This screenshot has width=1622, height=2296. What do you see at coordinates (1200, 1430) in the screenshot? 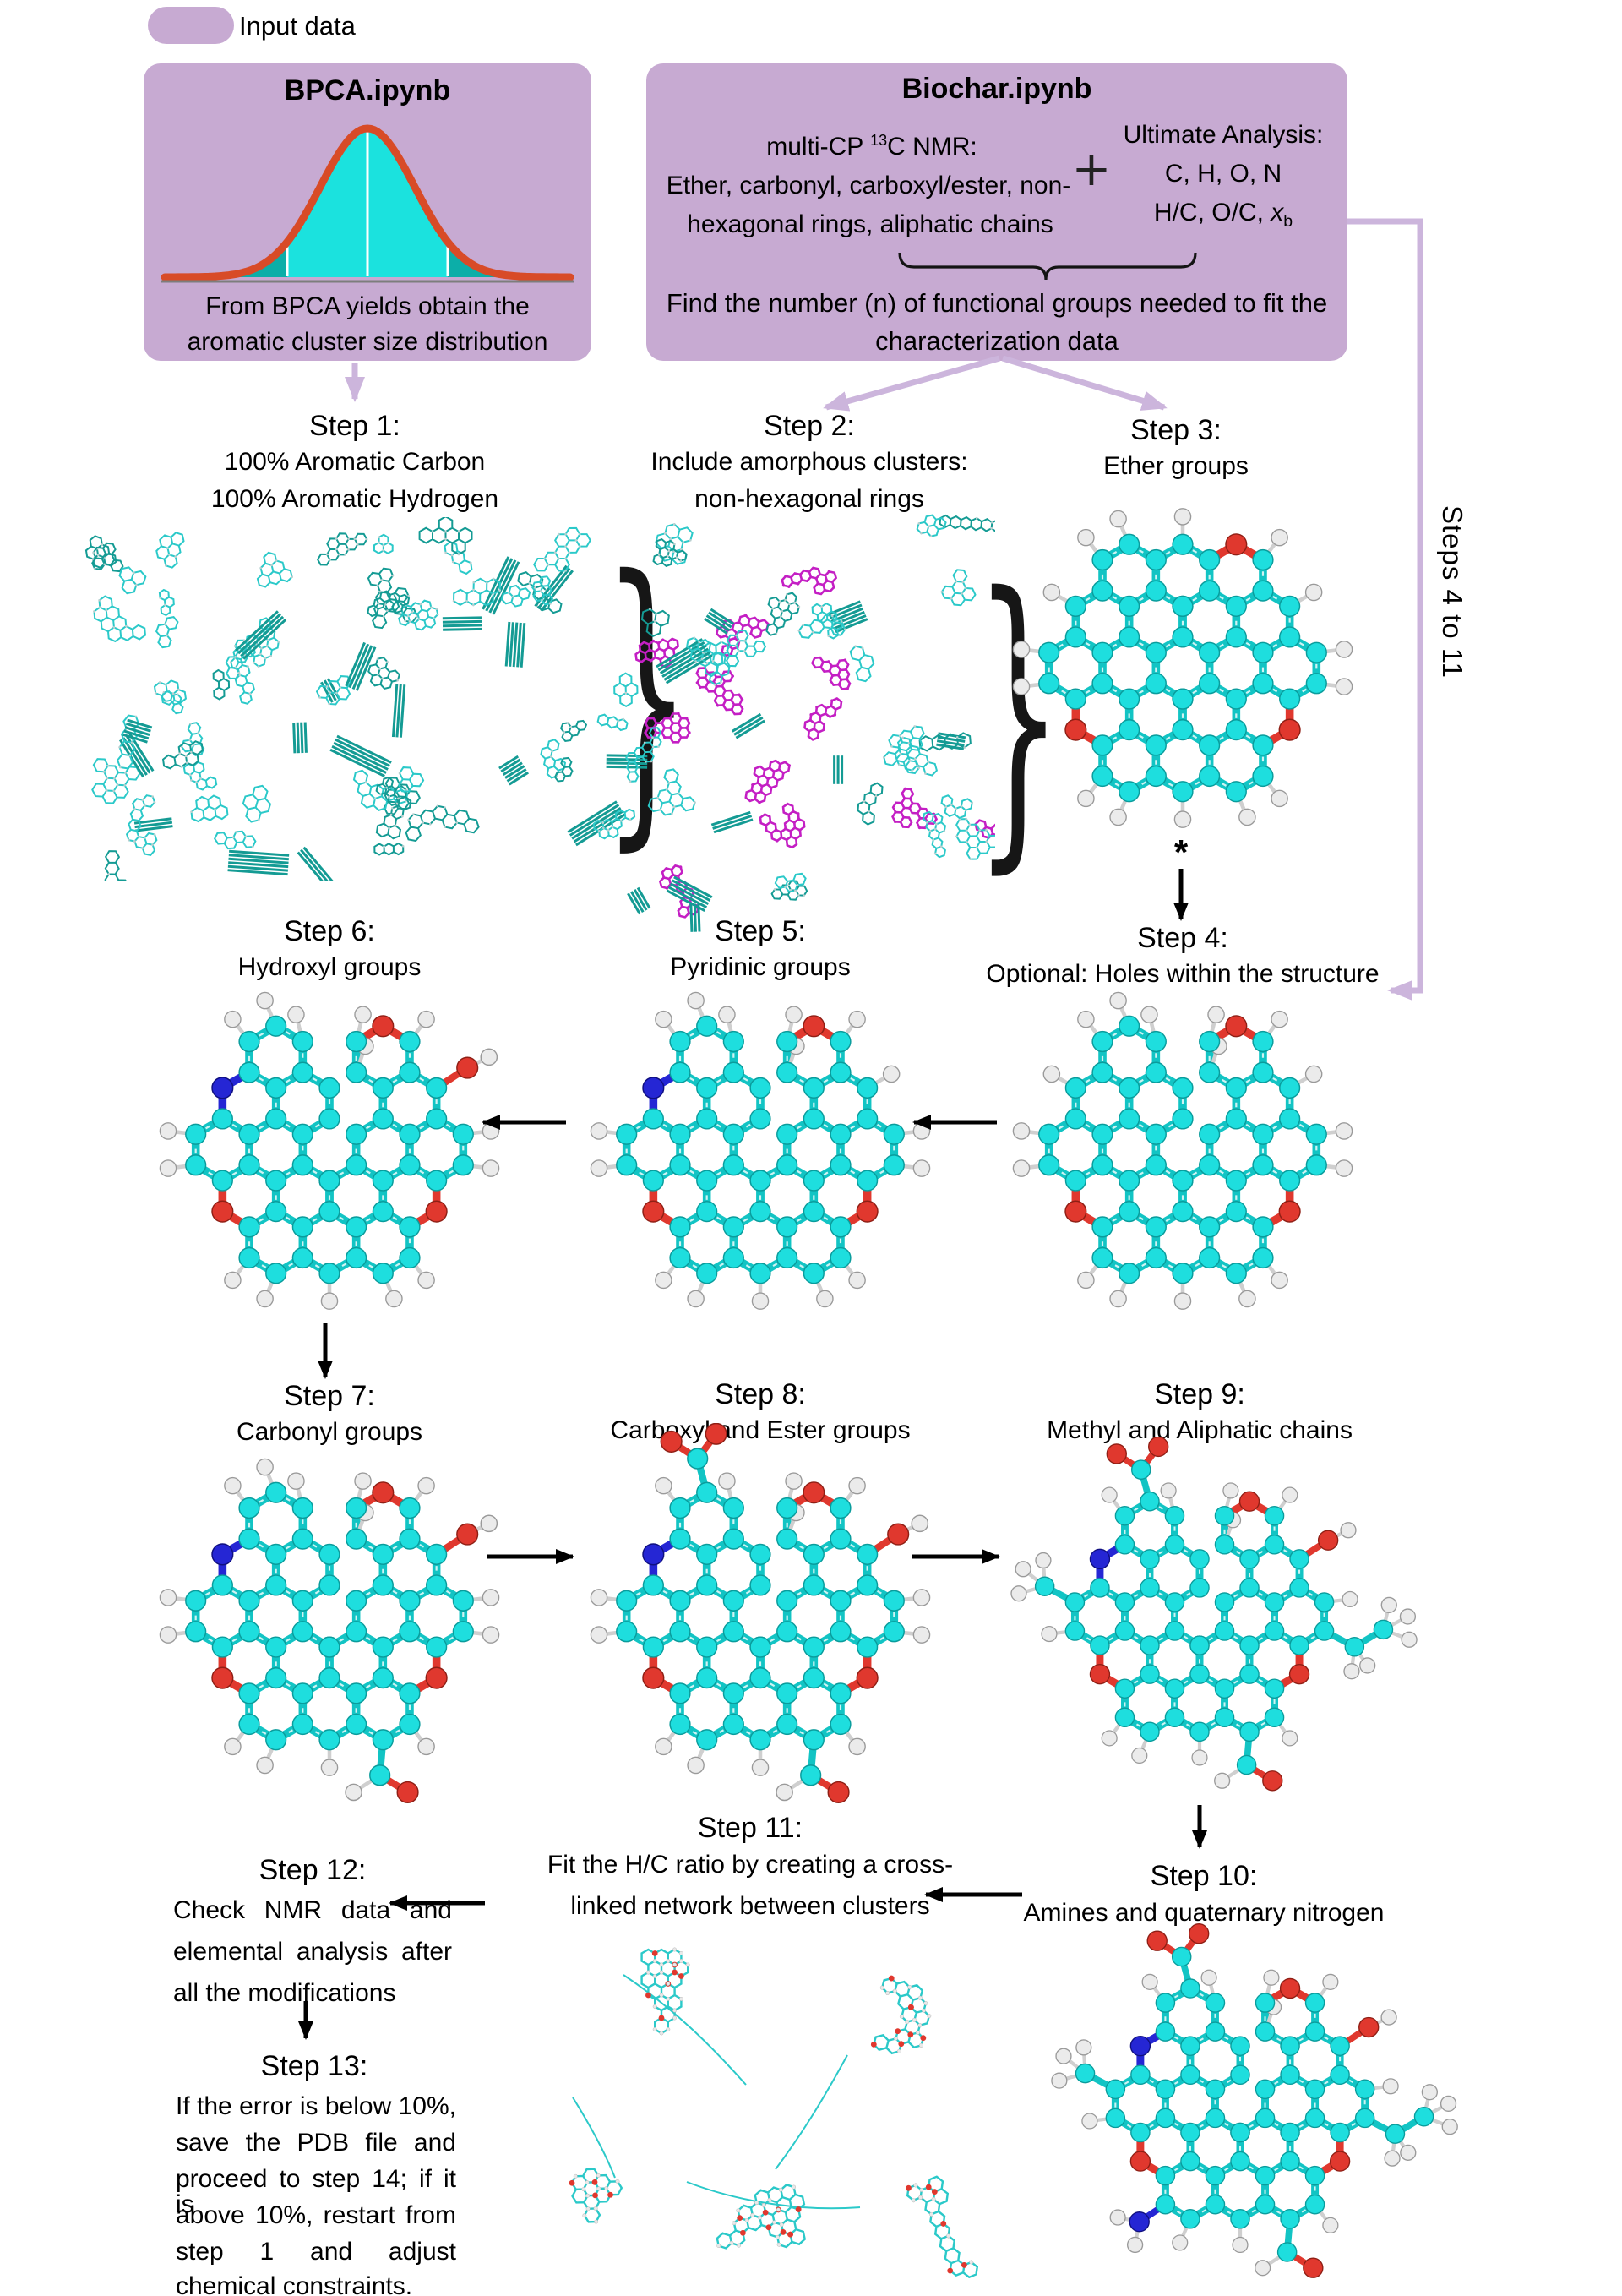
I see `step-9-line1: Methyl and Aliphatic chains` at bounding box center [1200, 1430].